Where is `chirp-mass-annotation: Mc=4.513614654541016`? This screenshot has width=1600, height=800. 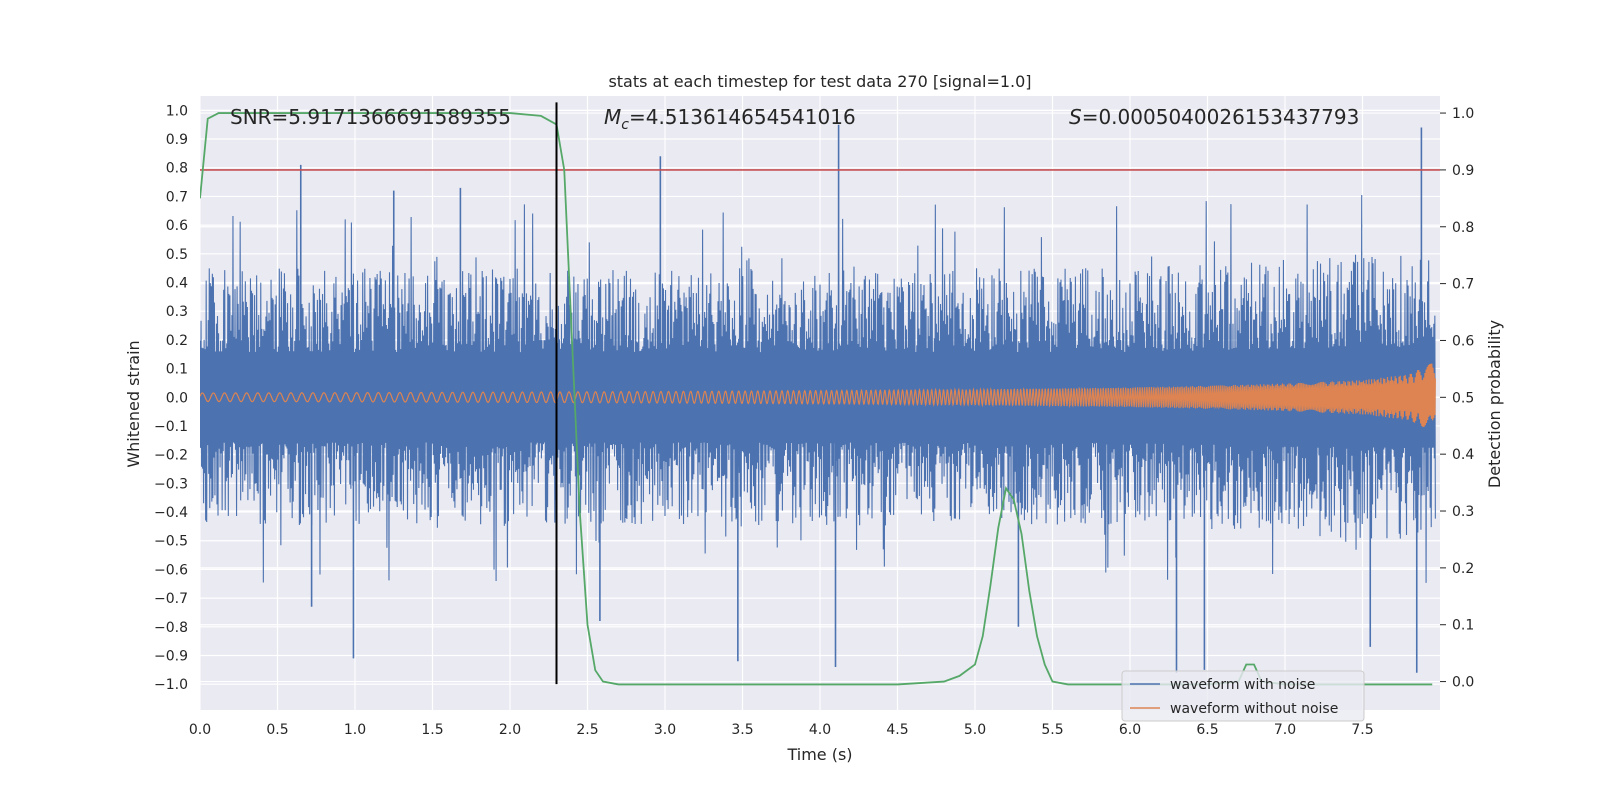
chirp-mass-annotation: Mc=4.513614654541016 is located at coordinates (730, 119).